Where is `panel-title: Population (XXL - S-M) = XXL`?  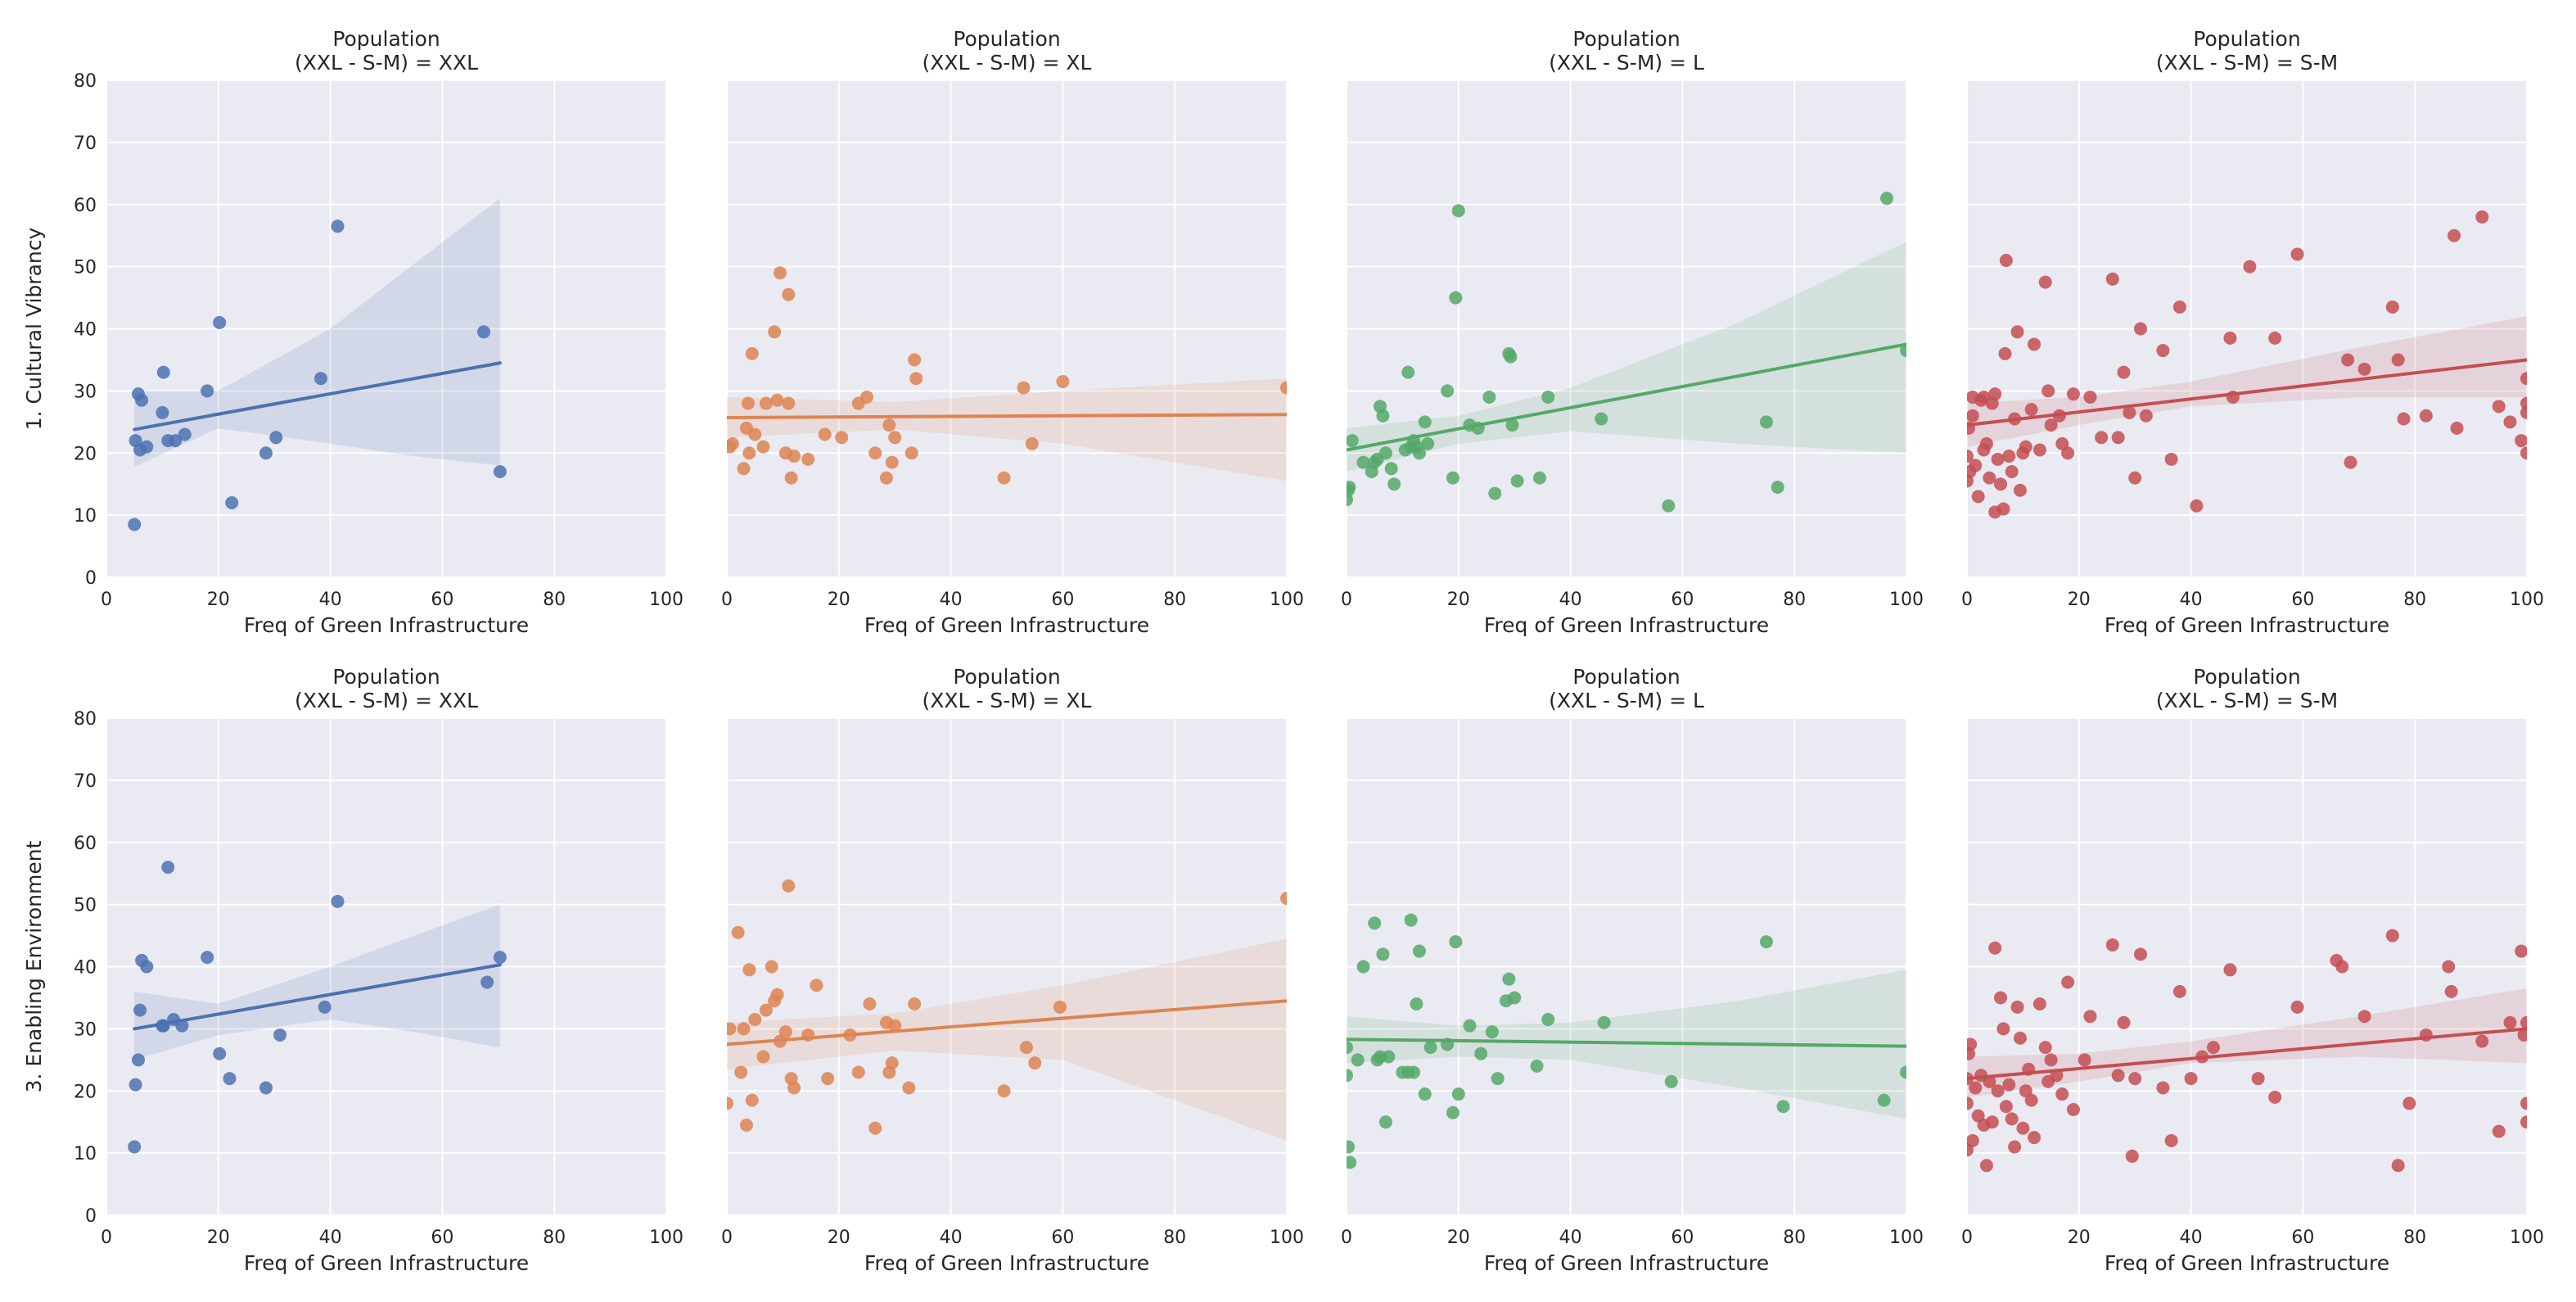 panel-title: Population (XXL - S-M) = XXL is located at coordinates (386, 688).